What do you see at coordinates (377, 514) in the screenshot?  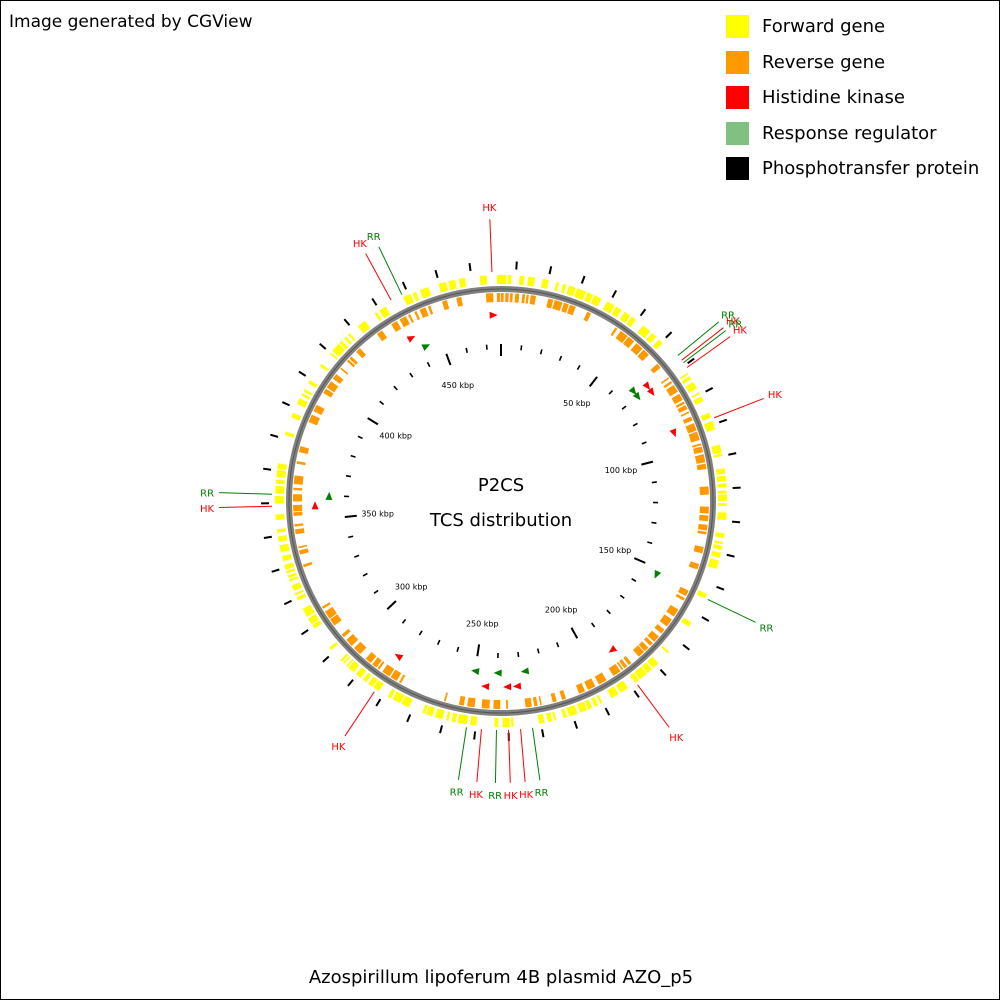 I see `tick-label: 350 kbp` at bounding box center [377, 514].